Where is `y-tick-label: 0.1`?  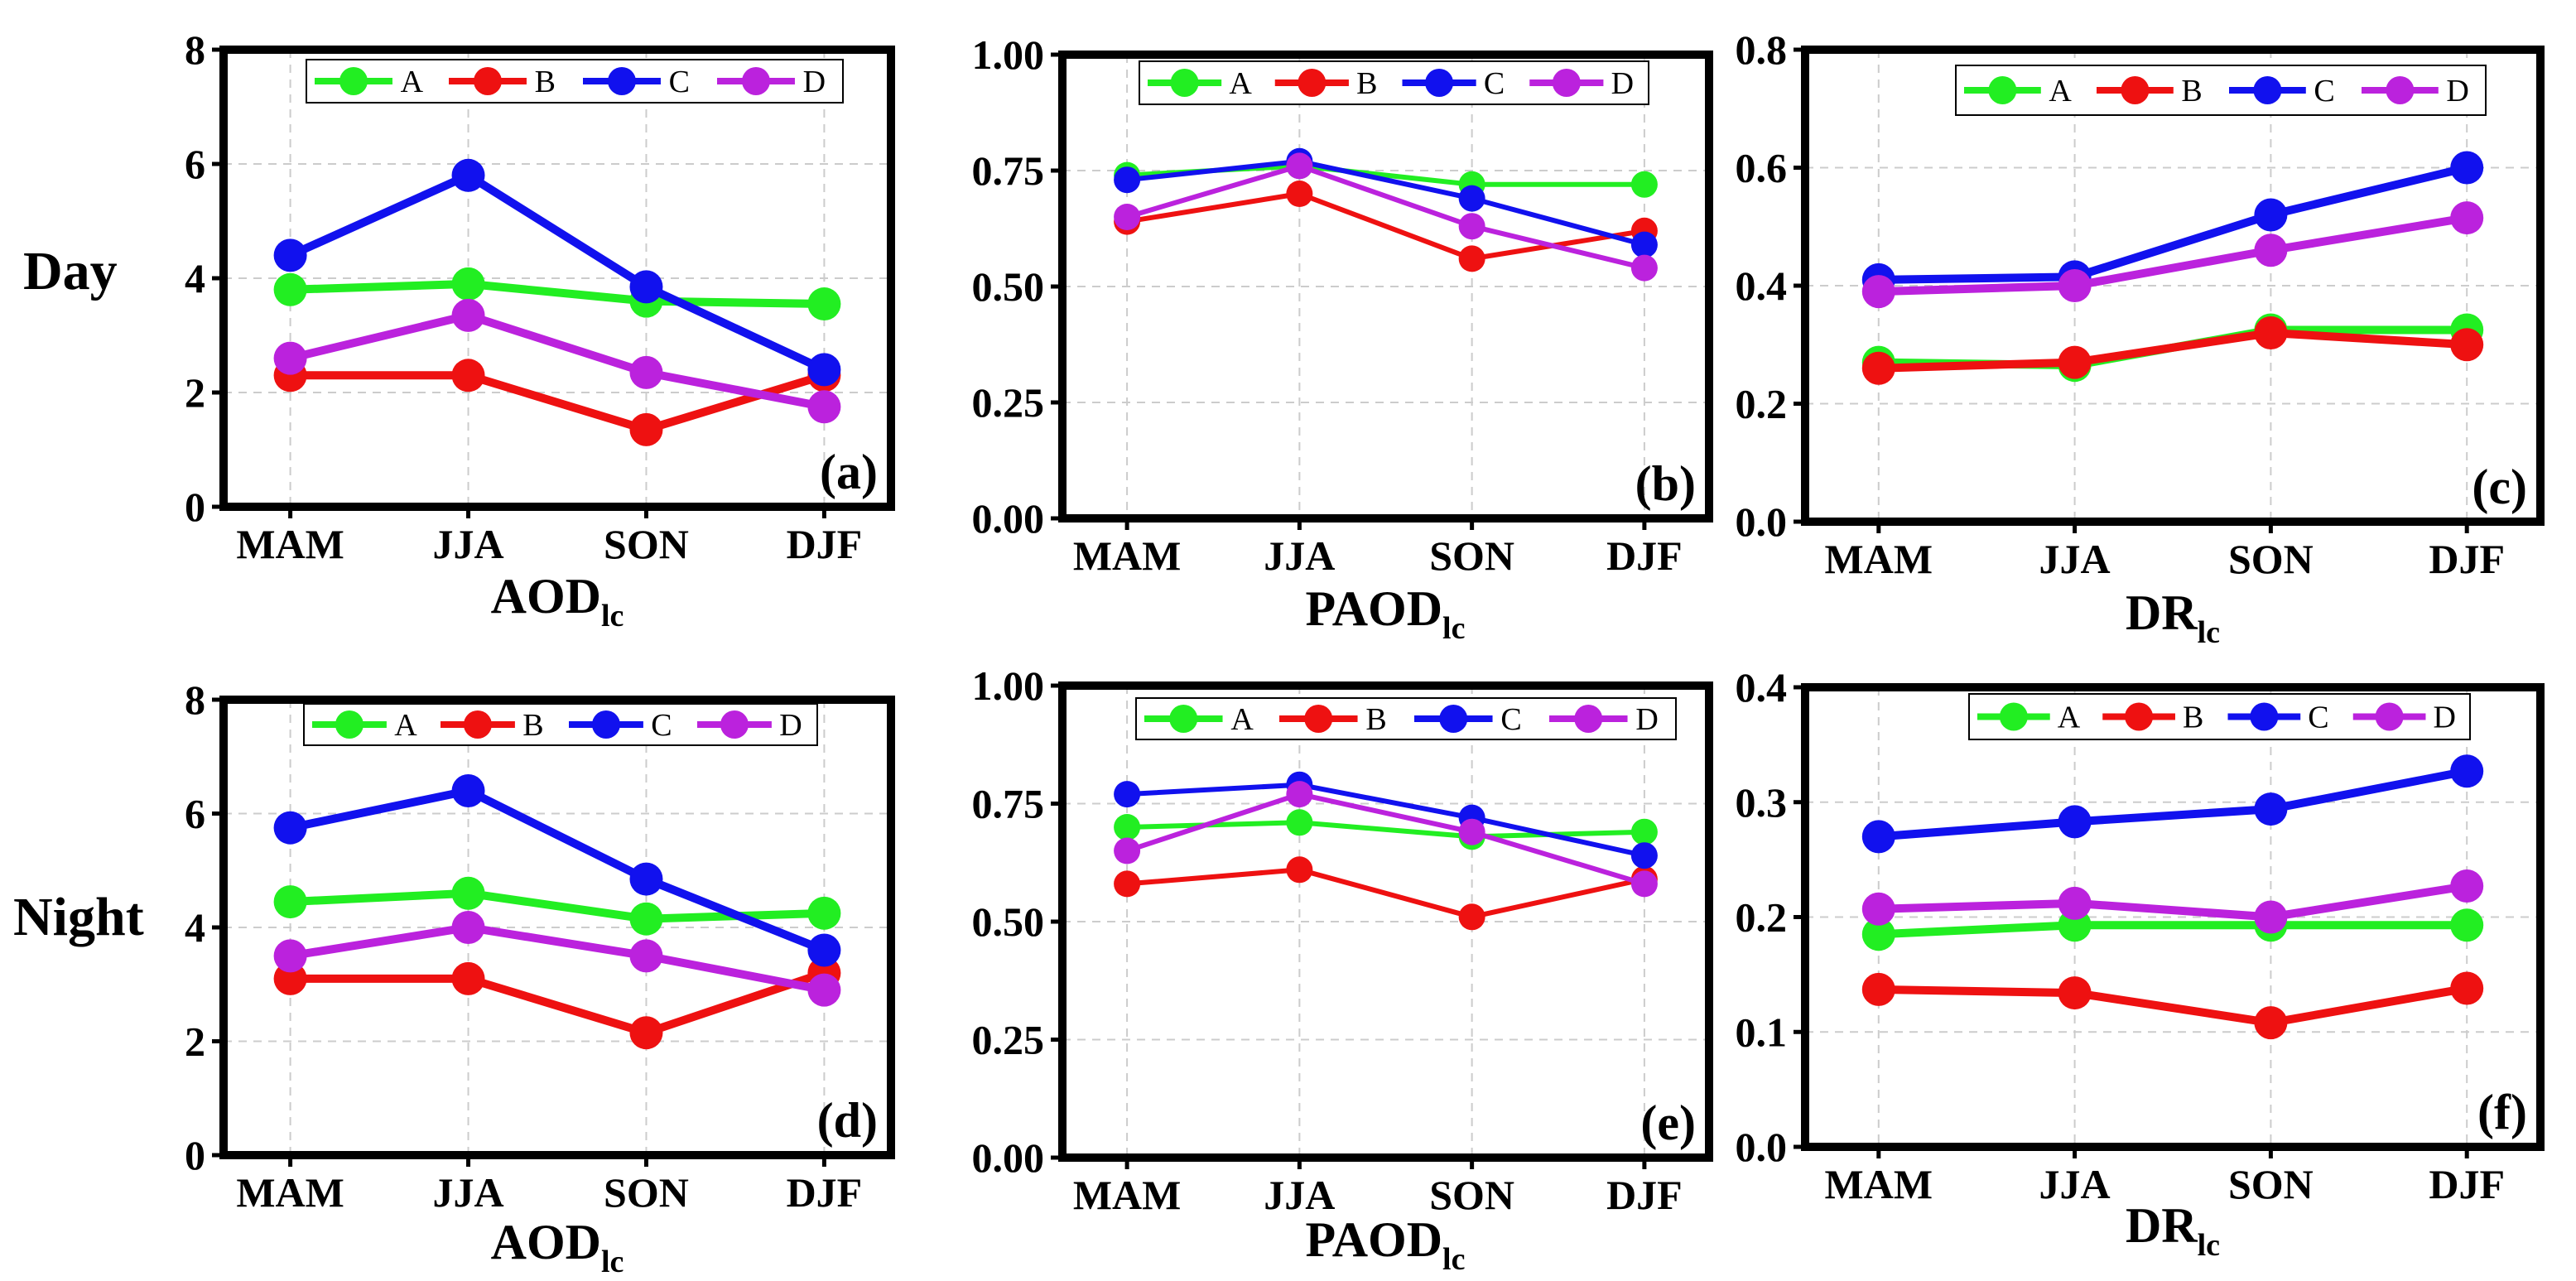 y-tick-label: 0.1 is located at coordinates (1762, 1032).